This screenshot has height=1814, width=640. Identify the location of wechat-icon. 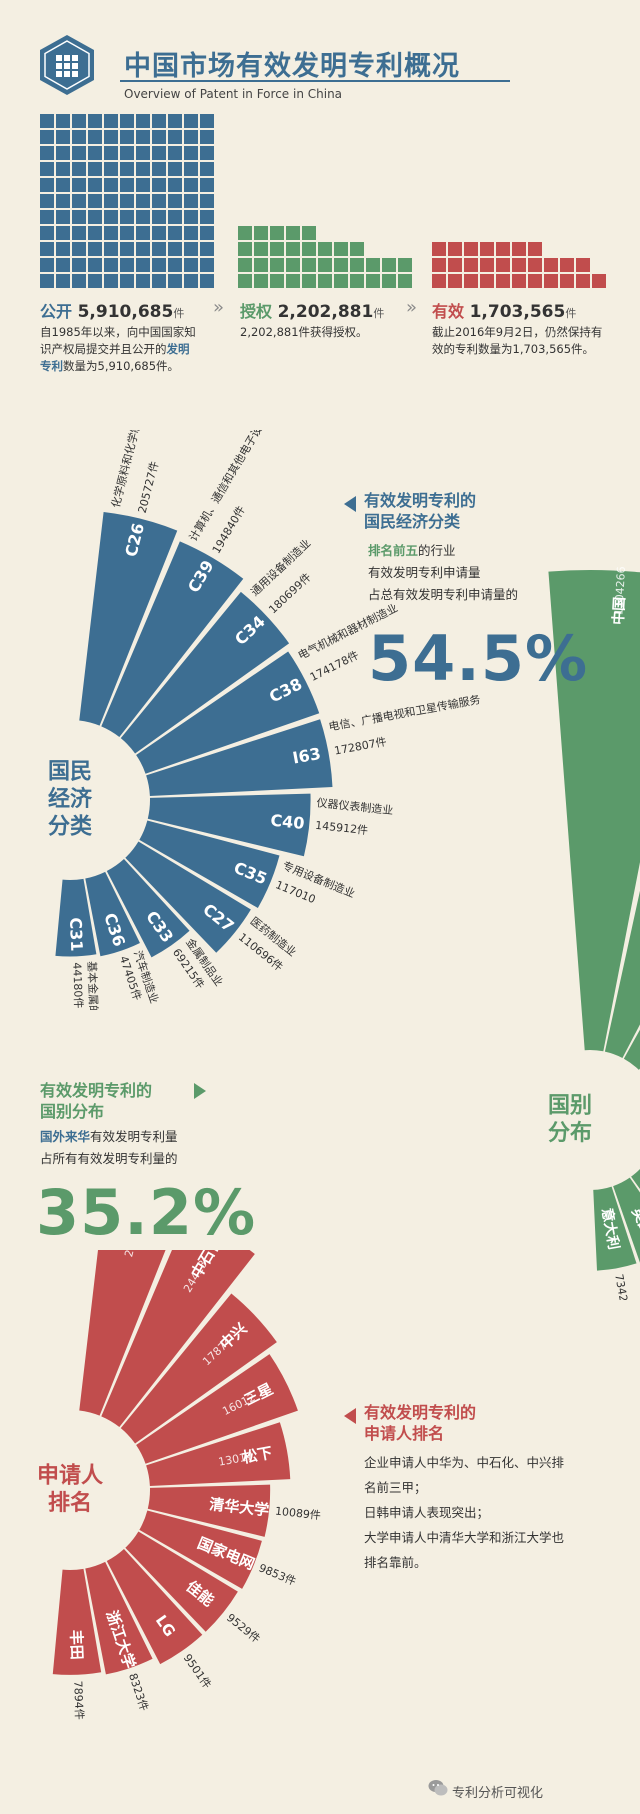
(438, 1788).